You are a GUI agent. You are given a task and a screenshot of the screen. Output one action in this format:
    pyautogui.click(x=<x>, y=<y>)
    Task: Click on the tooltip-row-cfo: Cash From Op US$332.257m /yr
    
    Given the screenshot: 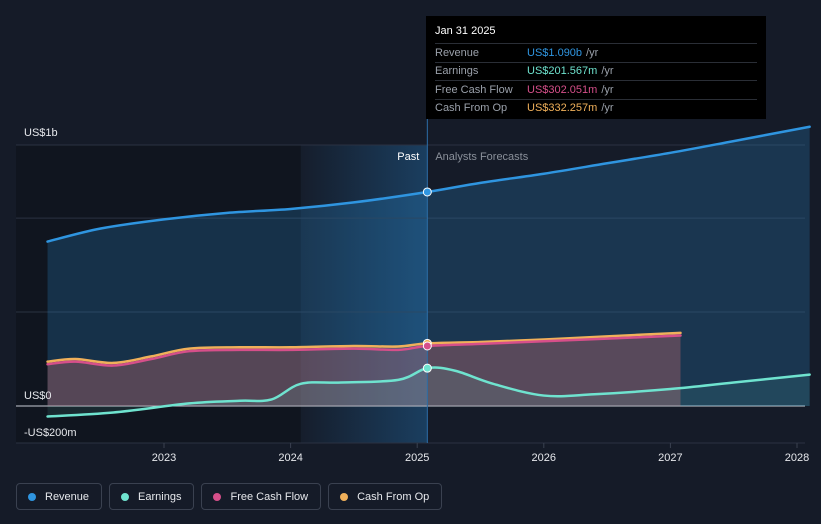 What is the action you would take?
    pyautogui.click(x=596, y=108)
    